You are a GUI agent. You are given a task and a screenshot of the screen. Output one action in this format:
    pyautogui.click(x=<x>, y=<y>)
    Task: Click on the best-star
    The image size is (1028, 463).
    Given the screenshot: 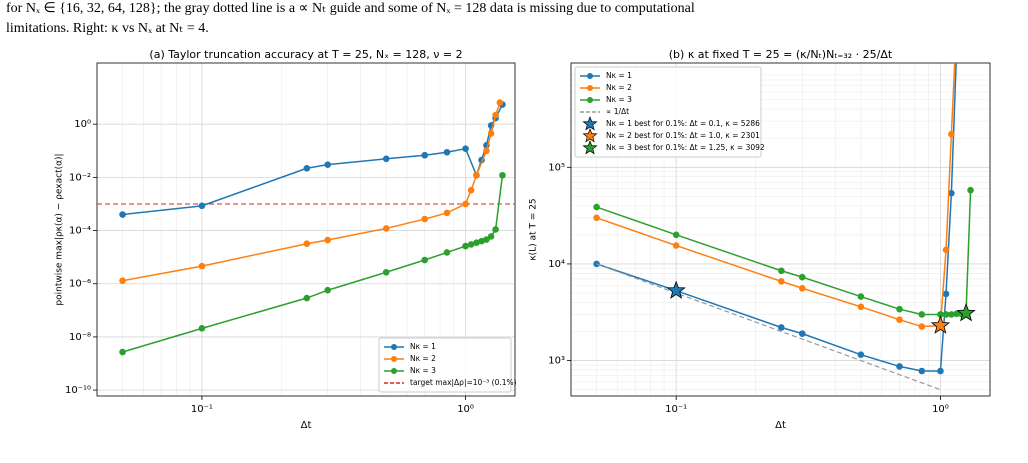 What is the action you would take?
    pyautogui.click(x=940, y=324)
    